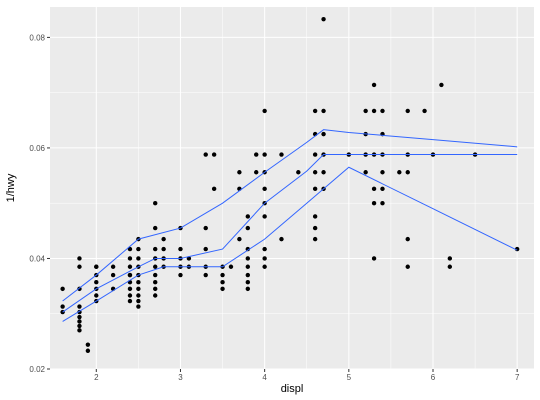 The height and width of the screenshot is (400, 540). What do you see at coordinates (37, 369) in the screenshot?
I see `y-tick-label: 0.02` at bounding box center [37, 369].